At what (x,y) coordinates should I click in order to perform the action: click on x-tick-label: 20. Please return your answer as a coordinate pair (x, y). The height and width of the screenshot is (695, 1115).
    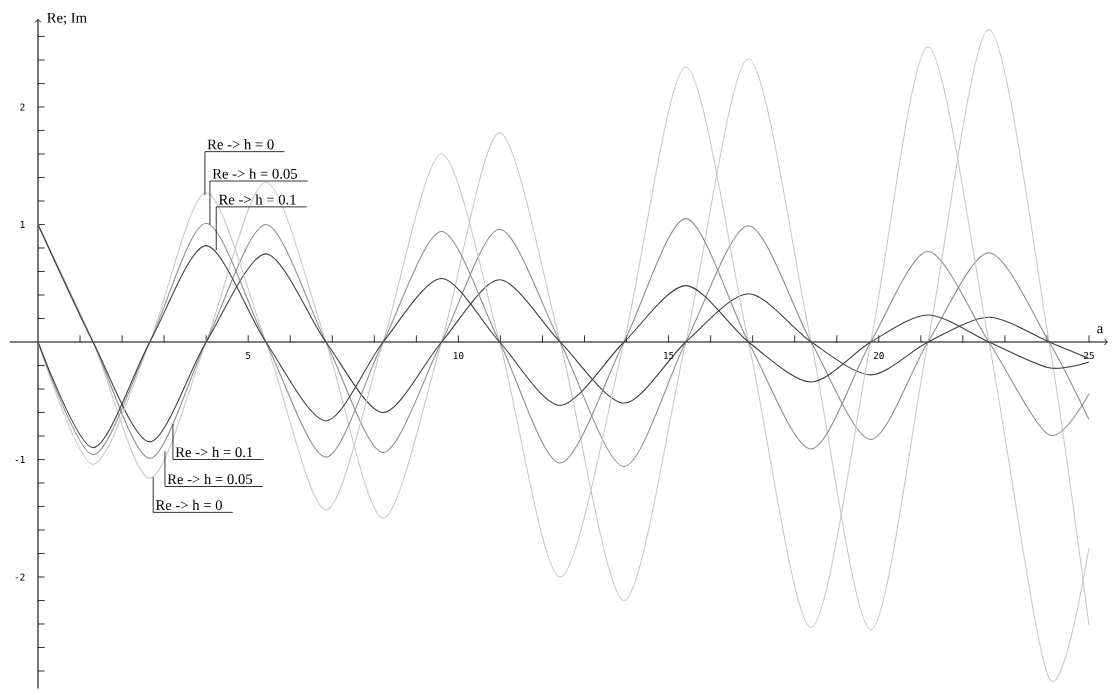
    Looking at the image, I should click on (878, 356).